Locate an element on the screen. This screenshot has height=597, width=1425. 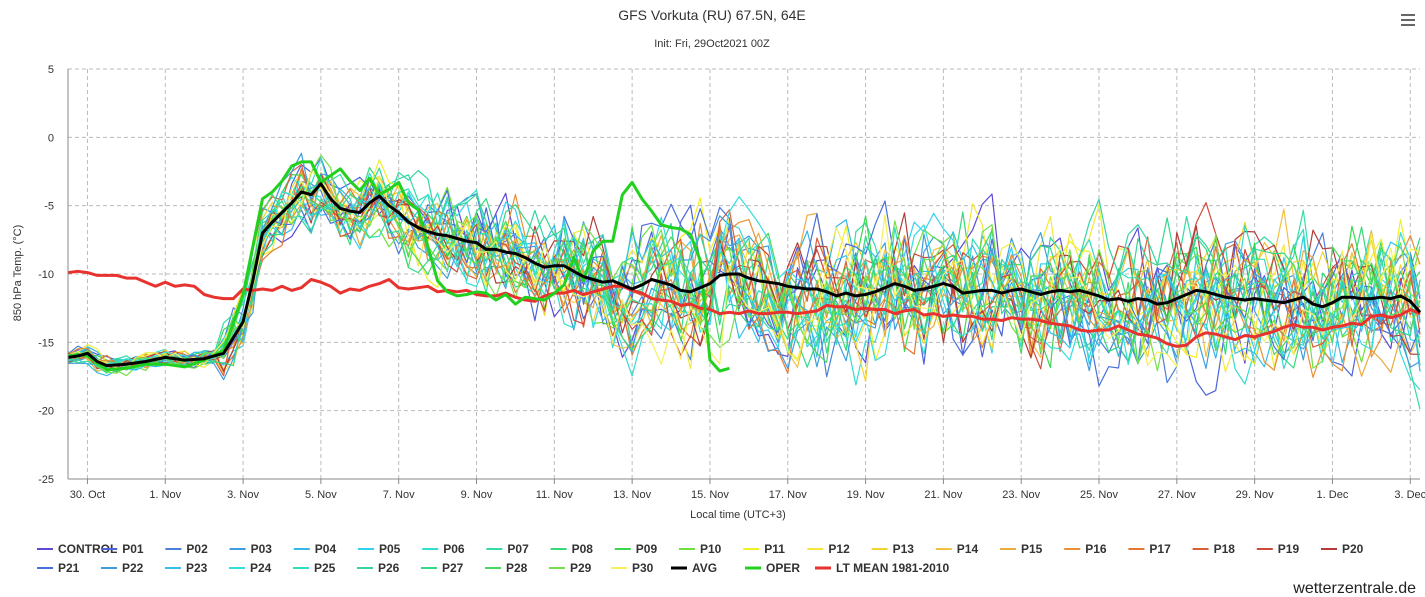
legend-item-p25: P25 is located at coordinates (314, 568).